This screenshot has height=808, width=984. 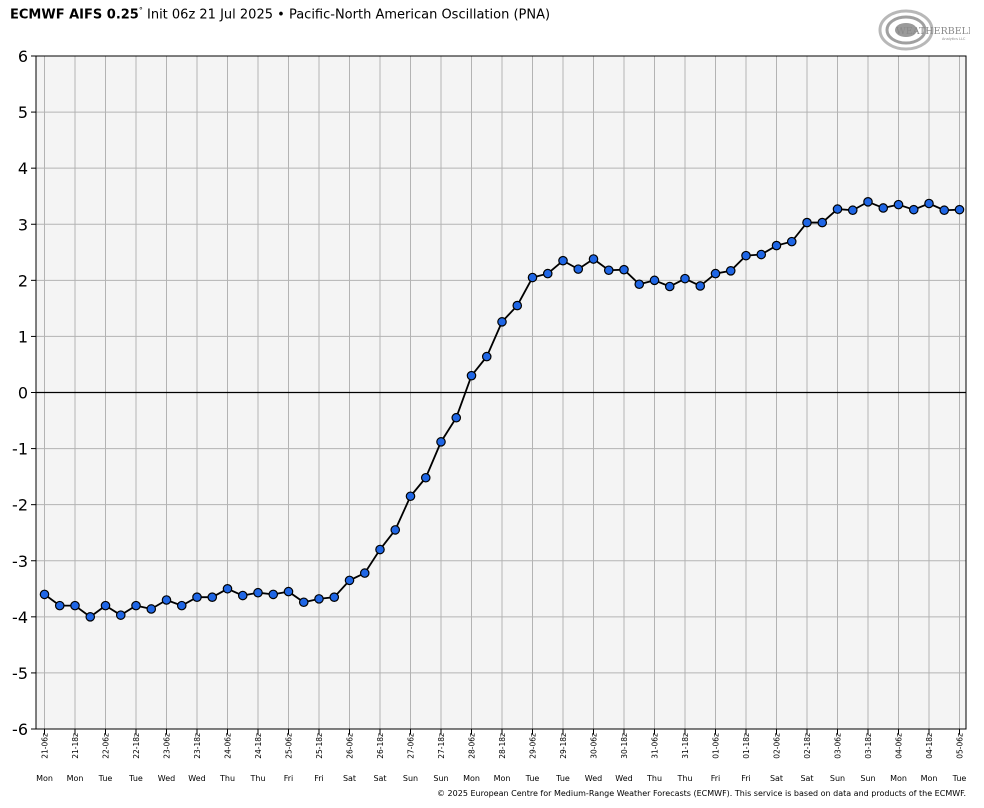 I want to click on x-tick-label-3: 22-18z, so click(x=136, y=746).